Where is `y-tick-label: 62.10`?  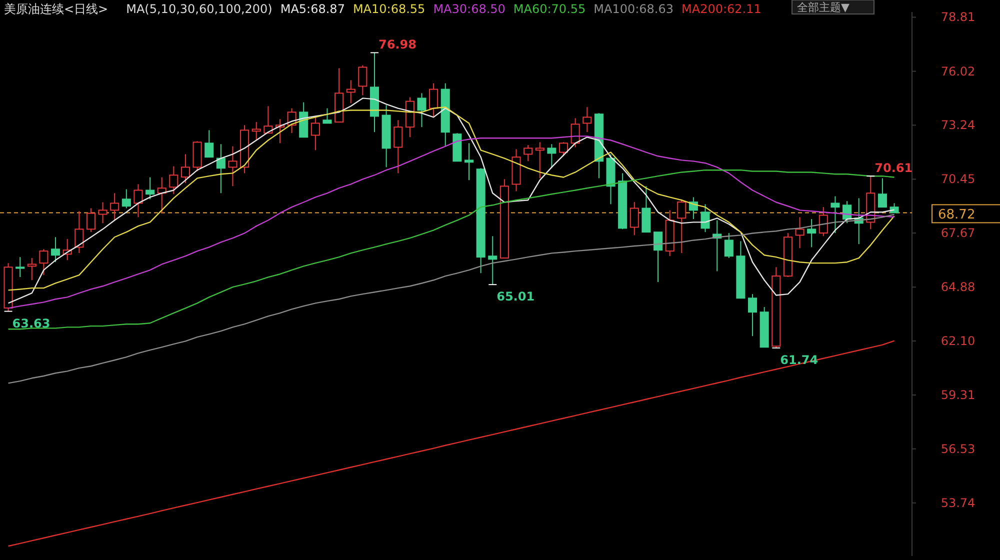
y-tick-label: 62.10 is located at coordinates (958, 341).